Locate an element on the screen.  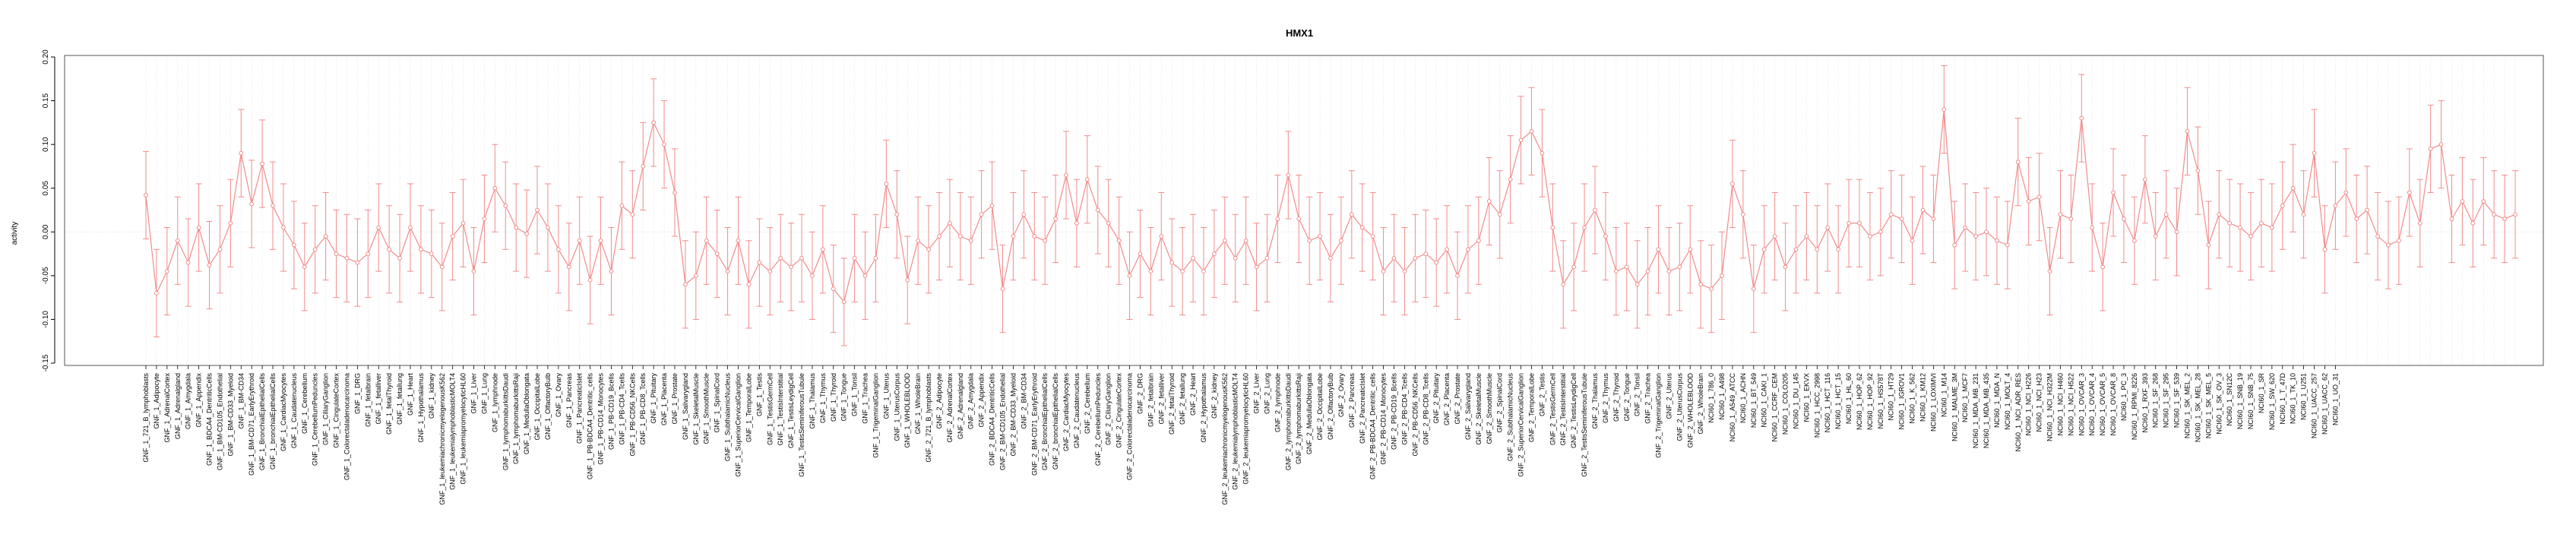
x-tick-label: GNF_1_SuperiorCervicalGanglion is located at coordinates (738, 425).